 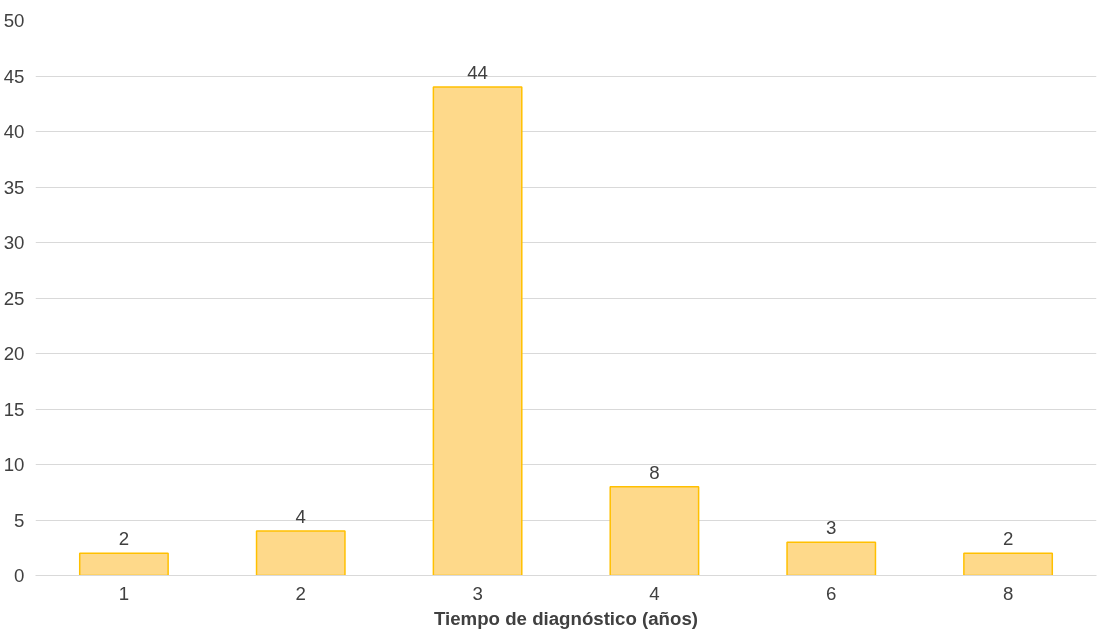 I want to click on data-label: 8, so click(x=654, y=472).